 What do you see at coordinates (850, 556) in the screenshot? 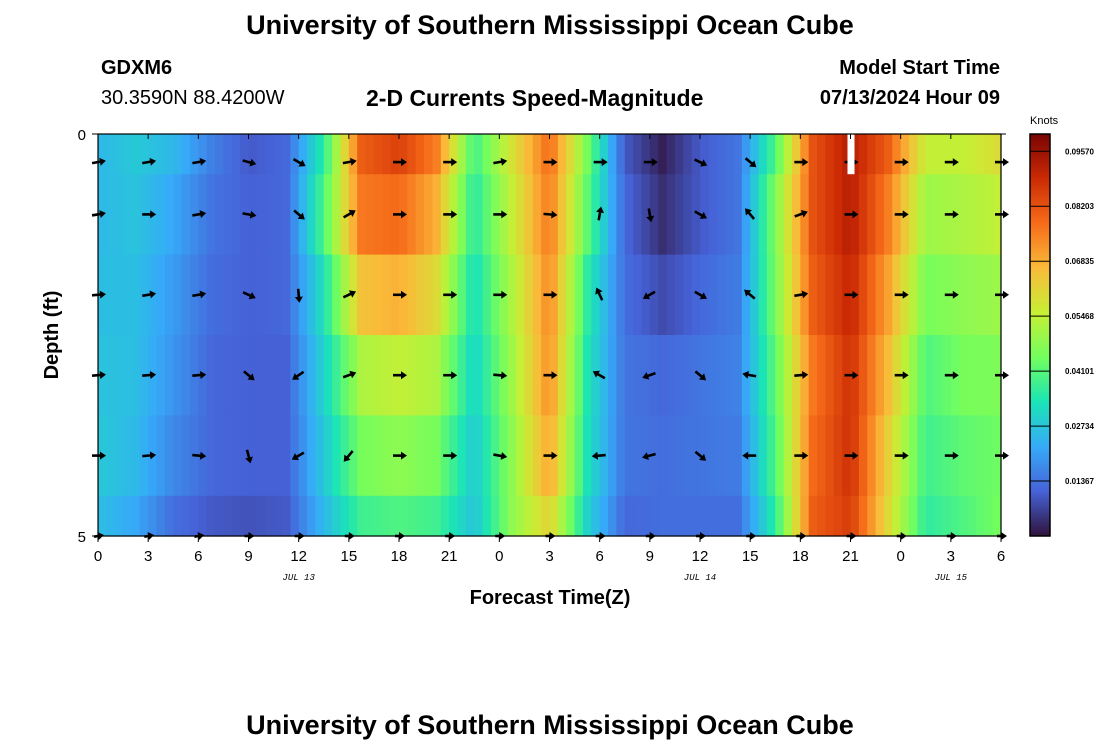
I see `x-tick-label: 21` at bounding box center [850, 556].